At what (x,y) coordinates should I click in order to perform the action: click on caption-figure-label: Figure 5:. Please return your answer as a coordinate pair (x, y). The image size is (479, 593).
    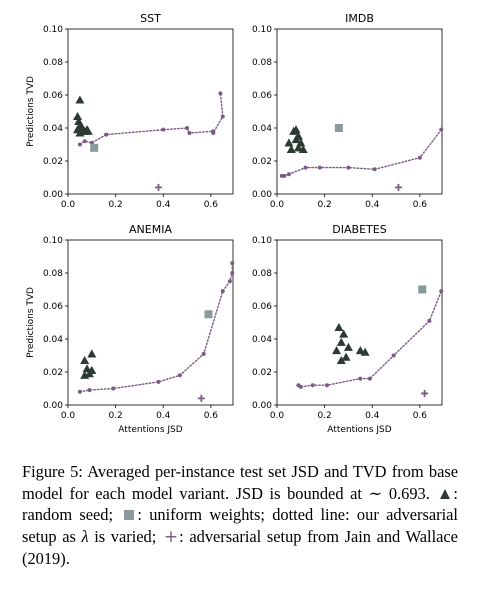
    Looking at the image, I should click on (52, 471).